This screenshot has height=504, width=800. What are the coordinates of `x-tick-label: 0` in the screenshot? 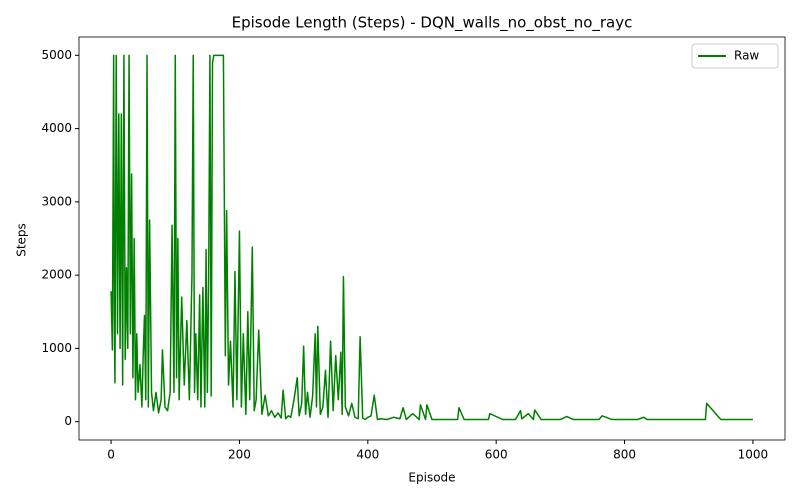 It's located at (111, 455).